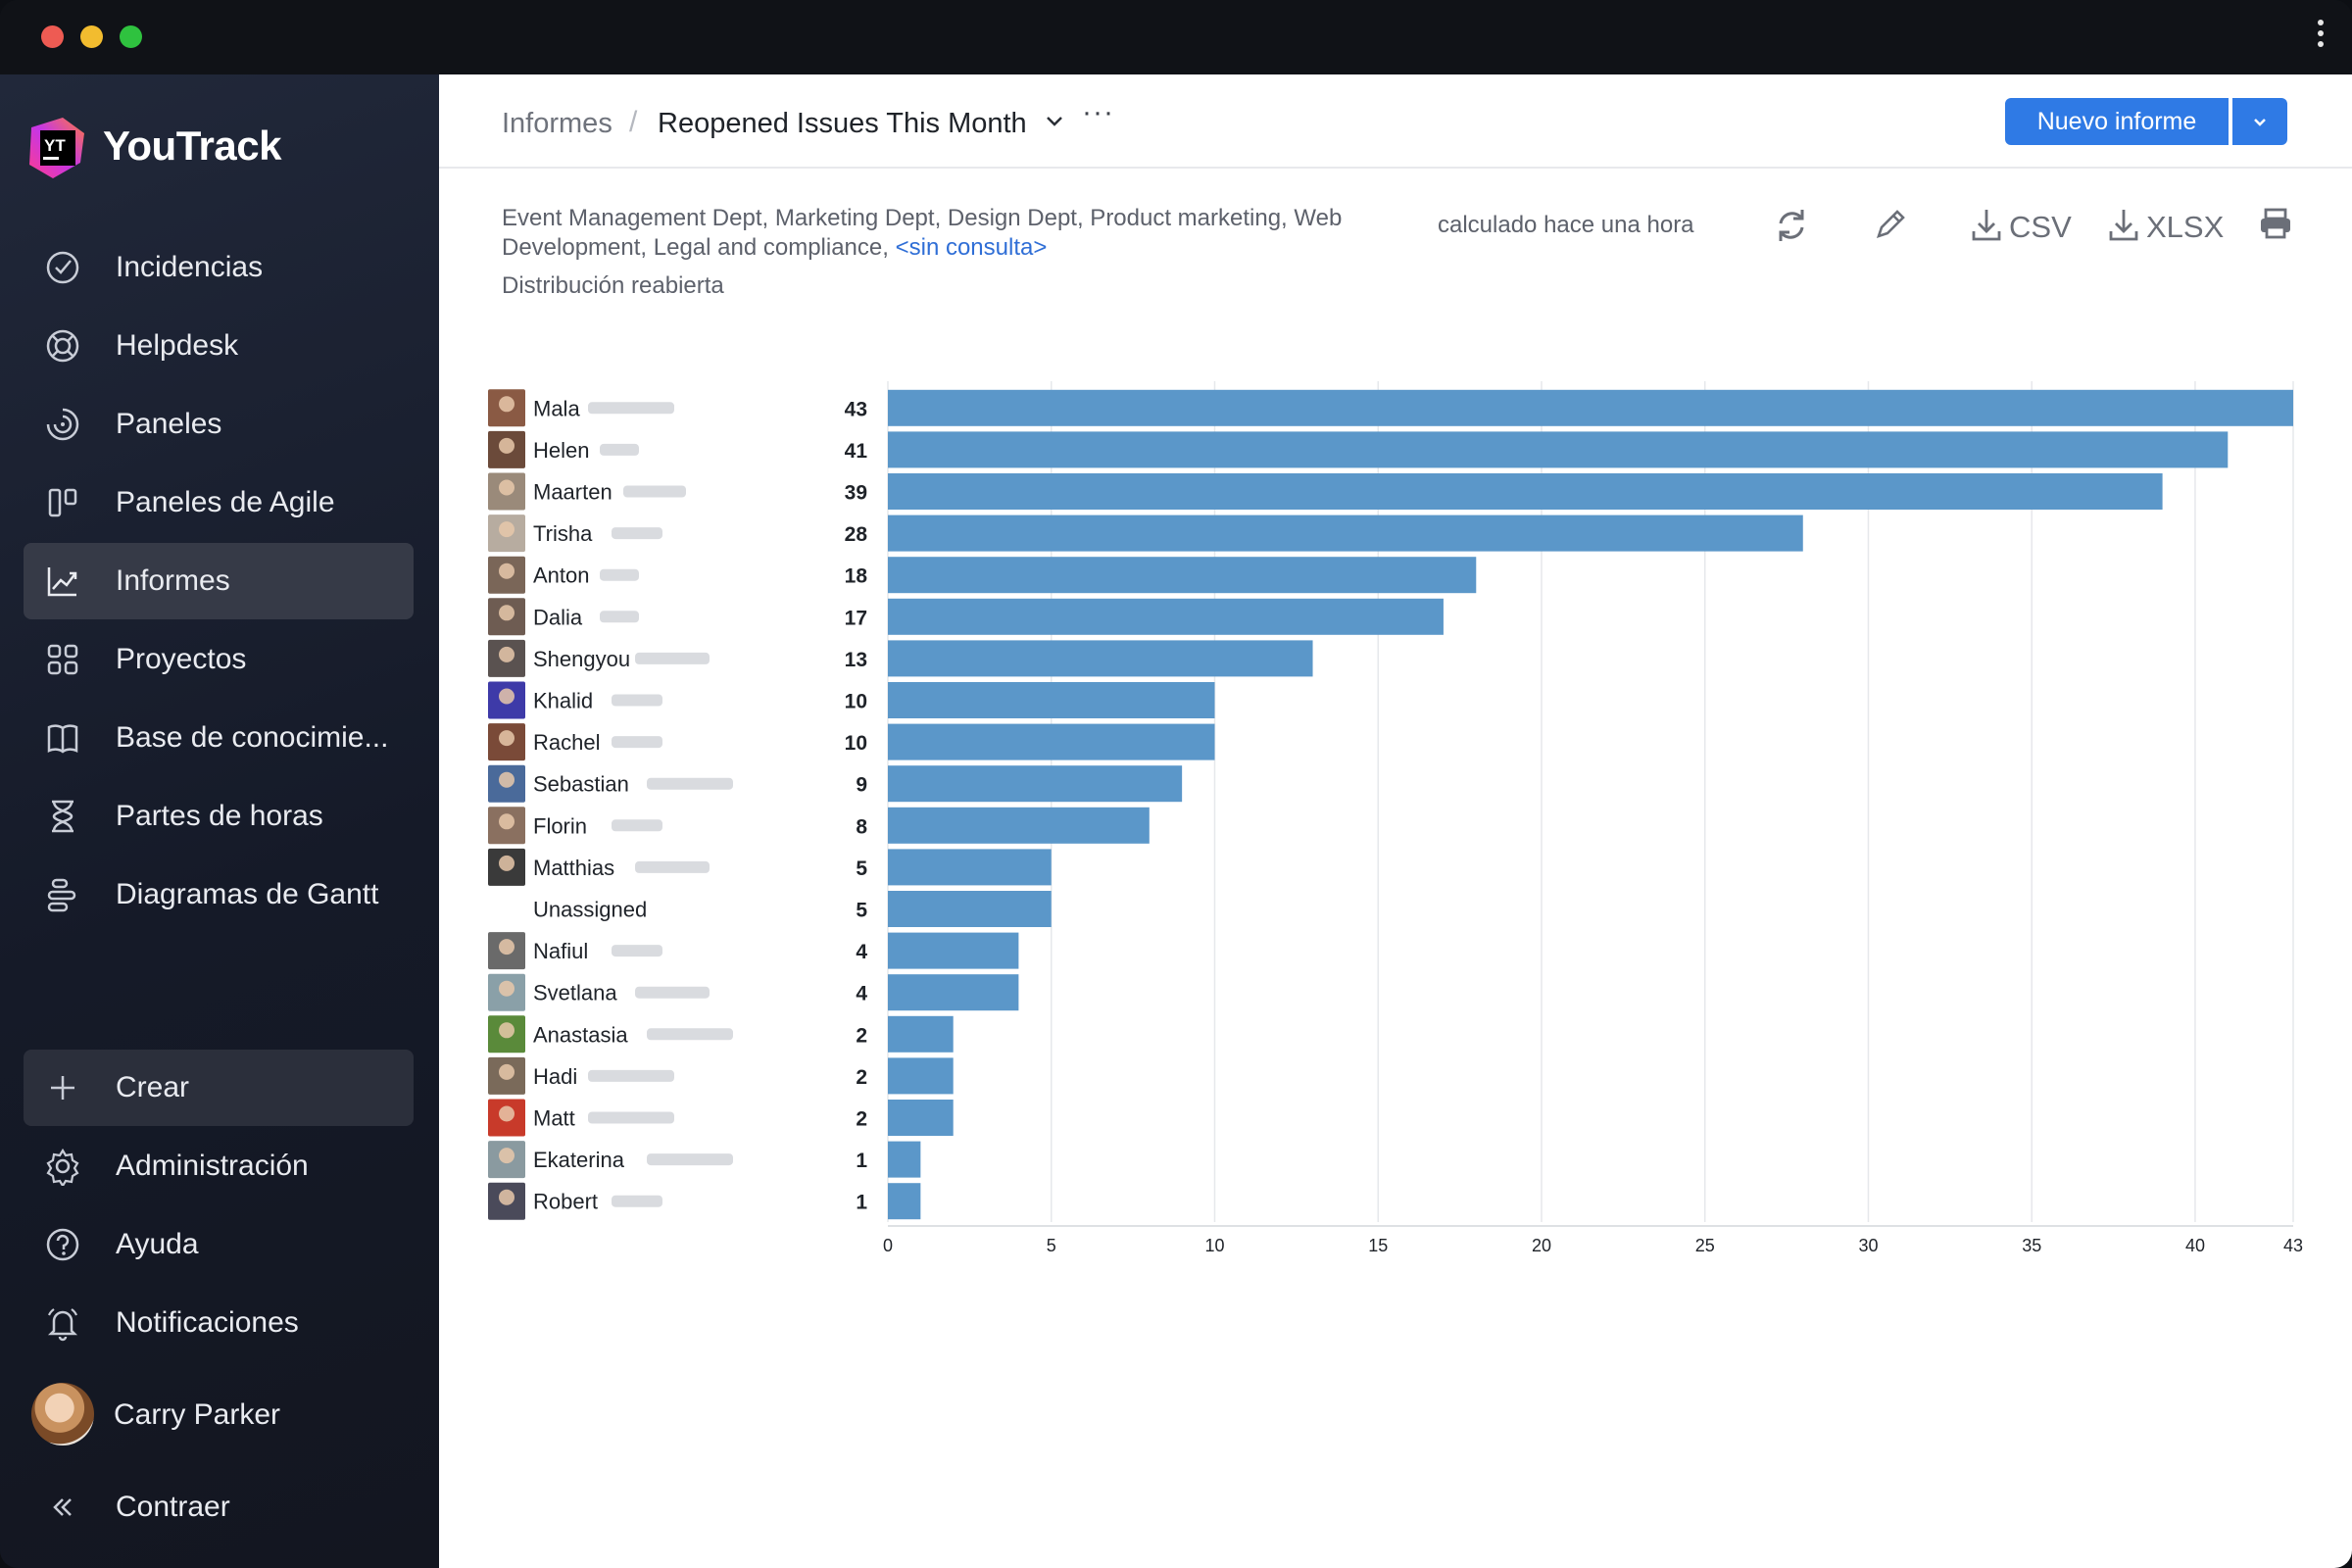  I want to click on sidebar-item-ayuda: Ayuda, so click(219, 1244).